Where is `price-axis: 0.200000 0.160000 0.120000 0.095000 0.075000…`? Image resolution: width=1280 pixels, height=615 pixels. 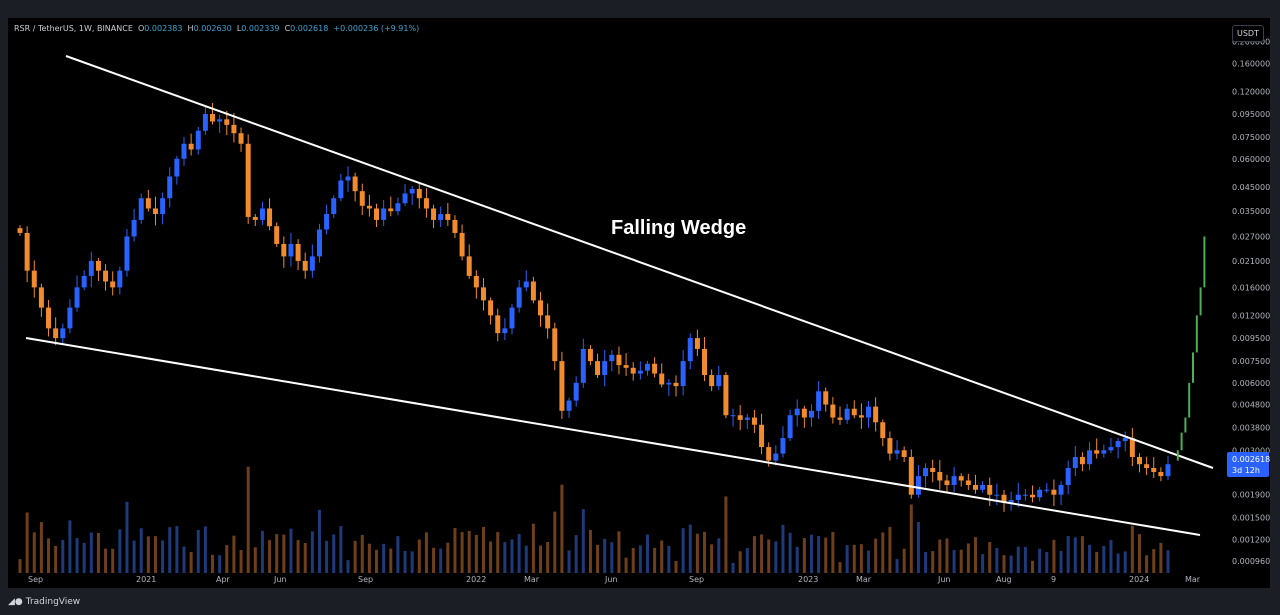 price-axis: 0.200000 0.160000 0.120000 0.095000 0.075000… is located at coordinates (1248, 303).